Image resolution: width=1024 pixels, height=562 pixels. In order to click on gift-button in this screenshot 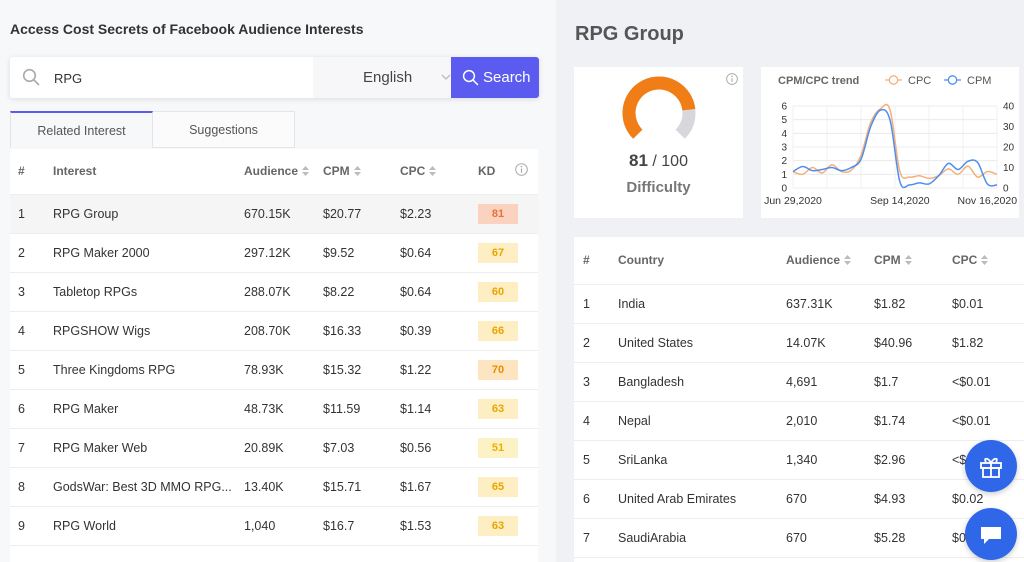, I will do `click(991, 466)`.